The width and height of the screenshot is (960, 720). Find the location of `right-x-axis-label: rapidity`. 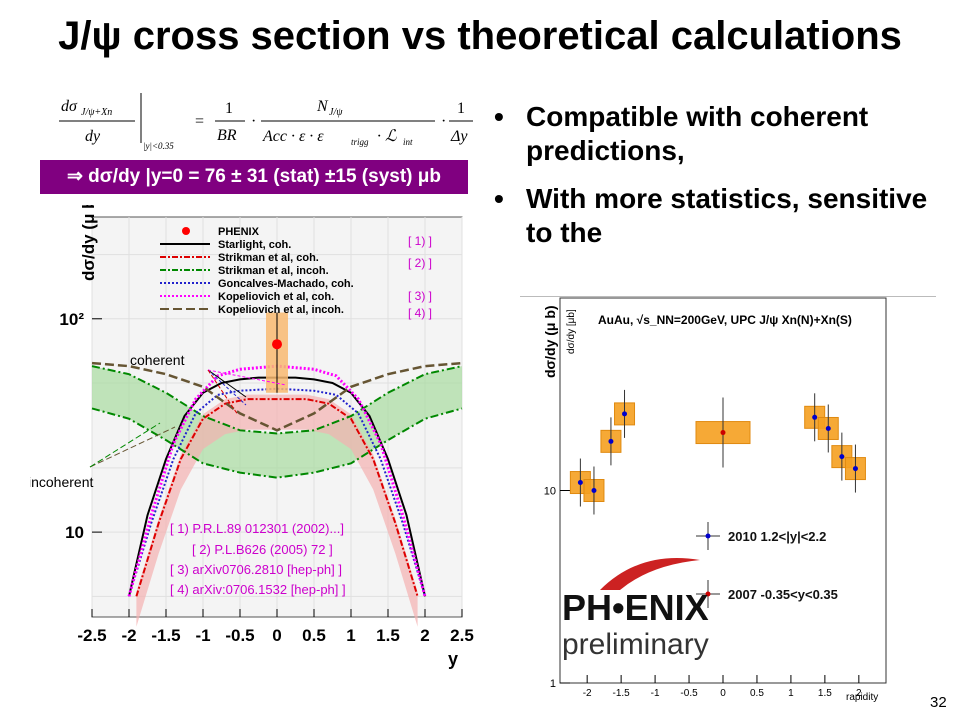

right-x-axis-label: rapidity is located at coordinates (862, 697).